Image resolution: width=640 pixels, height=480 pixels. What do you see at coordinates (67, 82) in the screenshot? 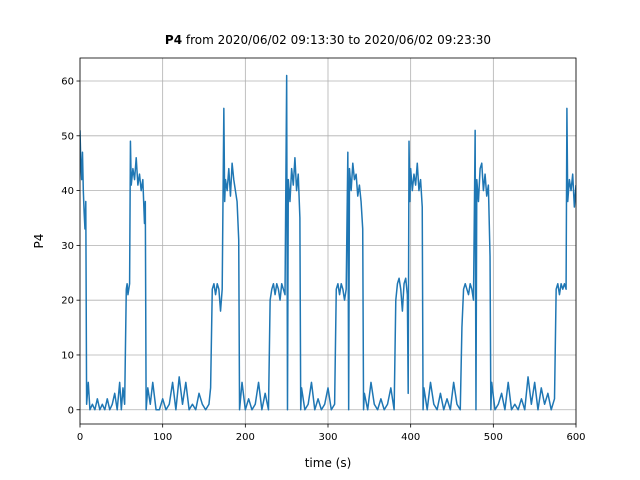
I see `y-tick-label: 60` at bounding box center [67, 82].